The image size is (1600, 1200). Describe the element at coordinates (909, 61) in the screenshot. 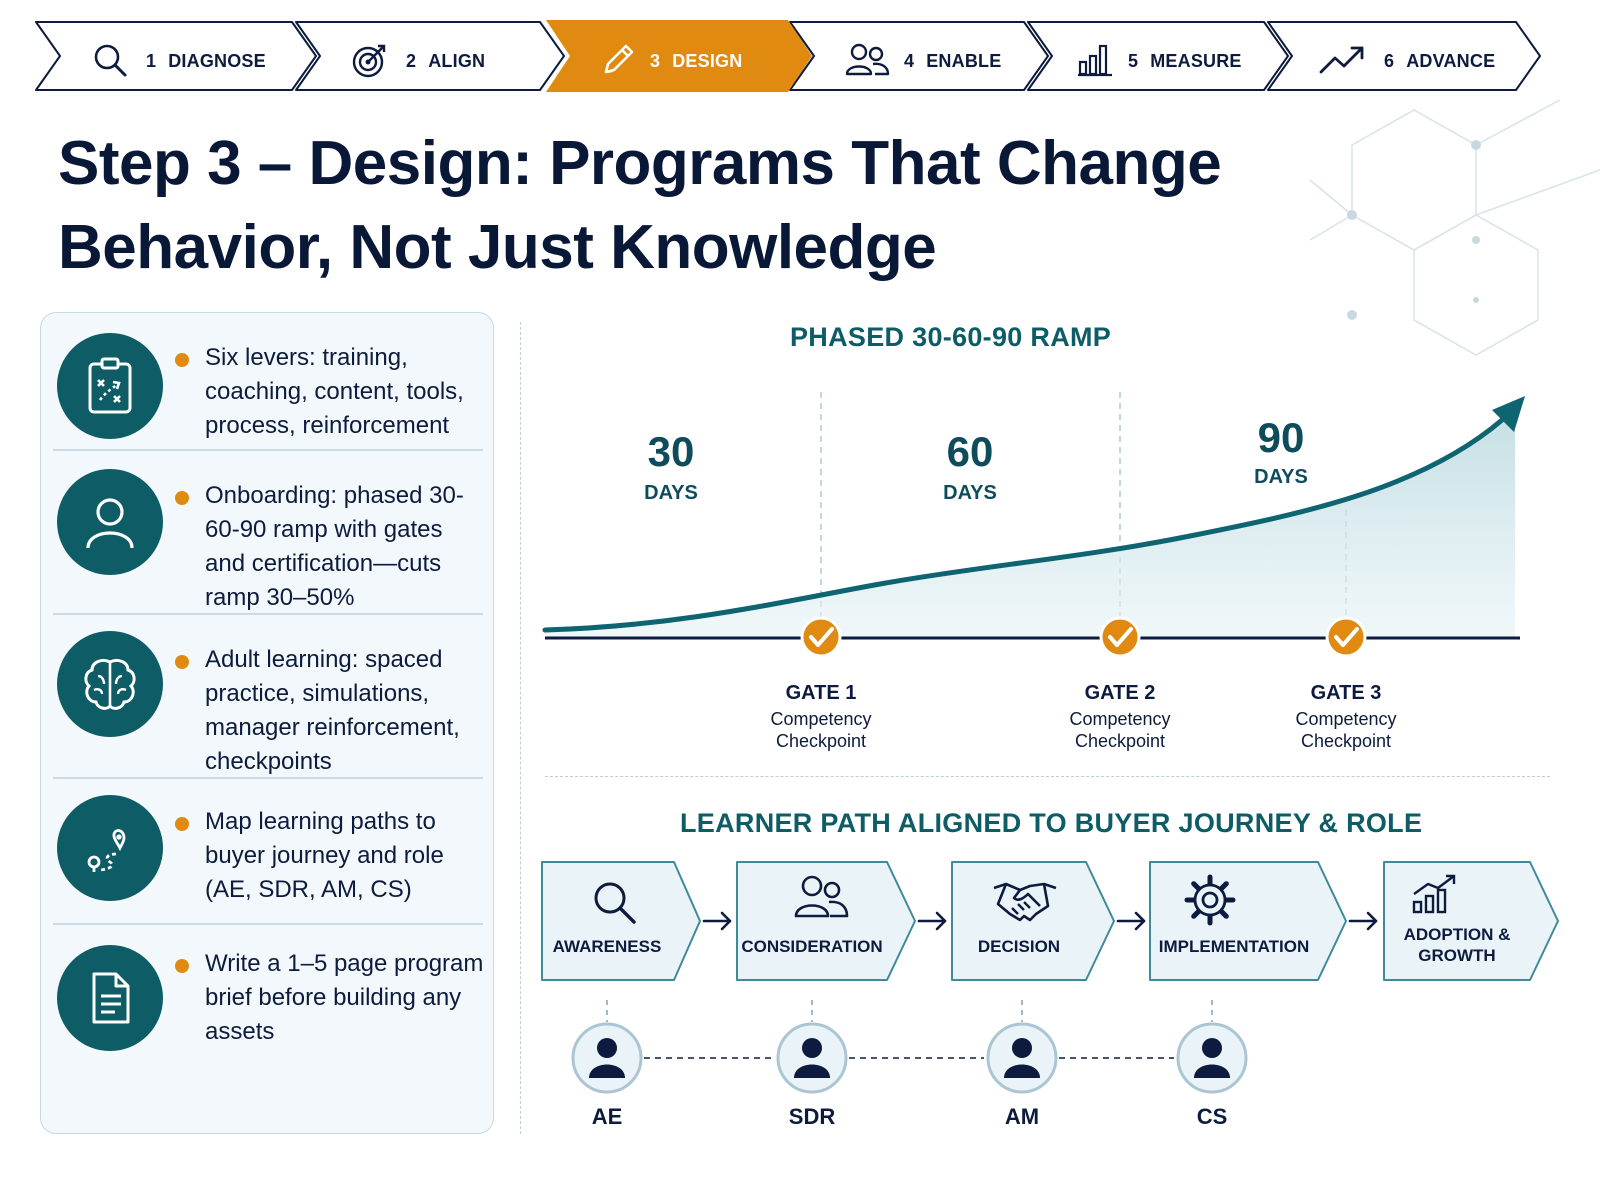

I see `step-4-number: 4` at that location.